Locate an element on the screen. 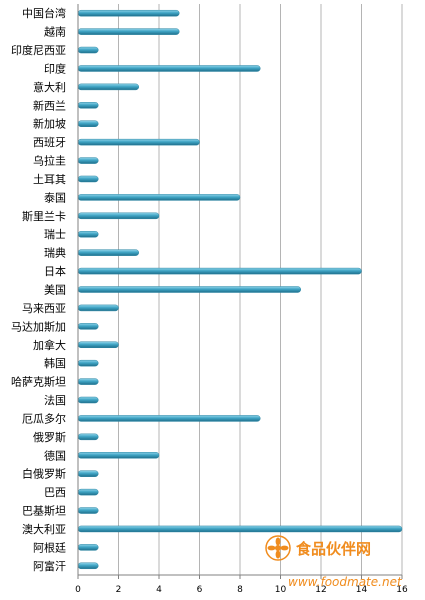  x-tick-label: 14 is located at coordinates (362, 590).